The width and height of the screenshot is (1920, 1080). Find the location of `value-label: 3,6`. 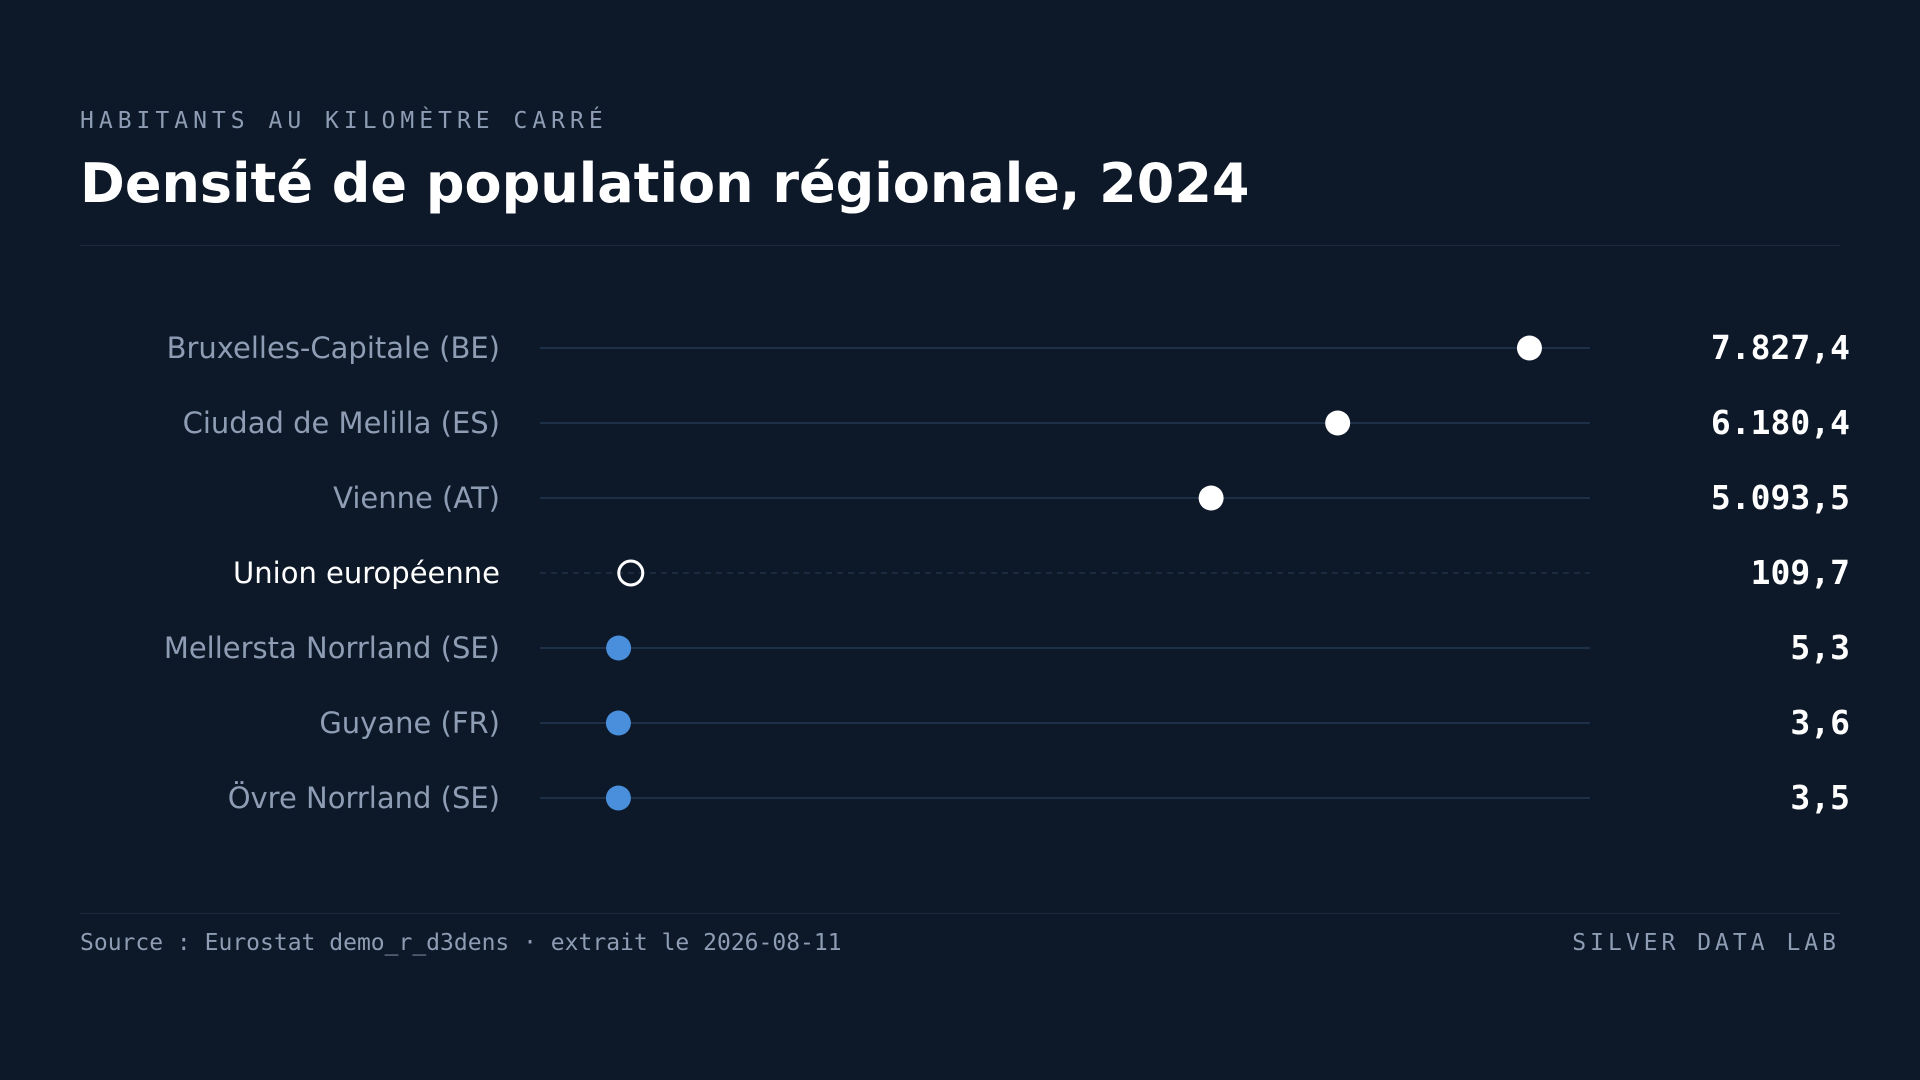

value-label: 3,6 is located at coordinates (1820, 722).